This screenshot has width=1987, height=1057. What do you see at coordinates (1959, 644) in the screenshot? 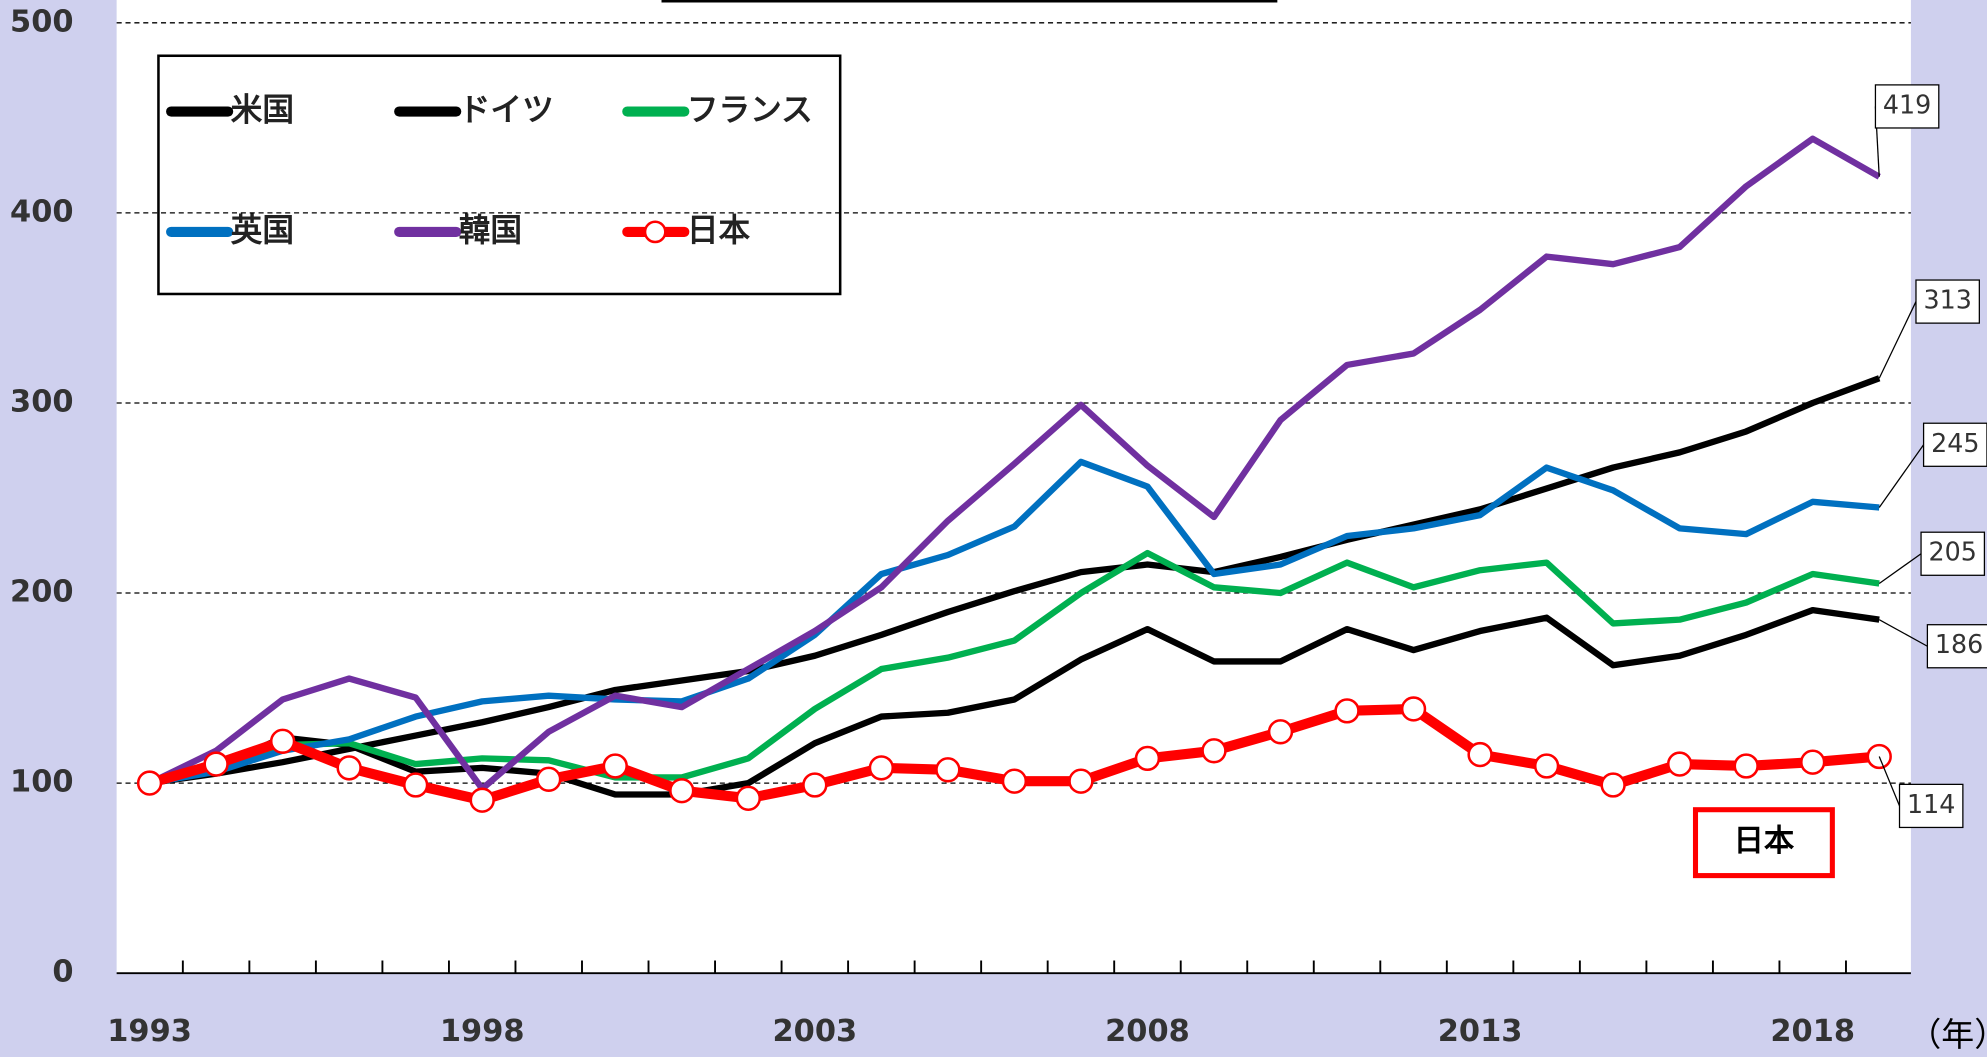
I see `end-label: 186` at bounding box center [1959, 644].